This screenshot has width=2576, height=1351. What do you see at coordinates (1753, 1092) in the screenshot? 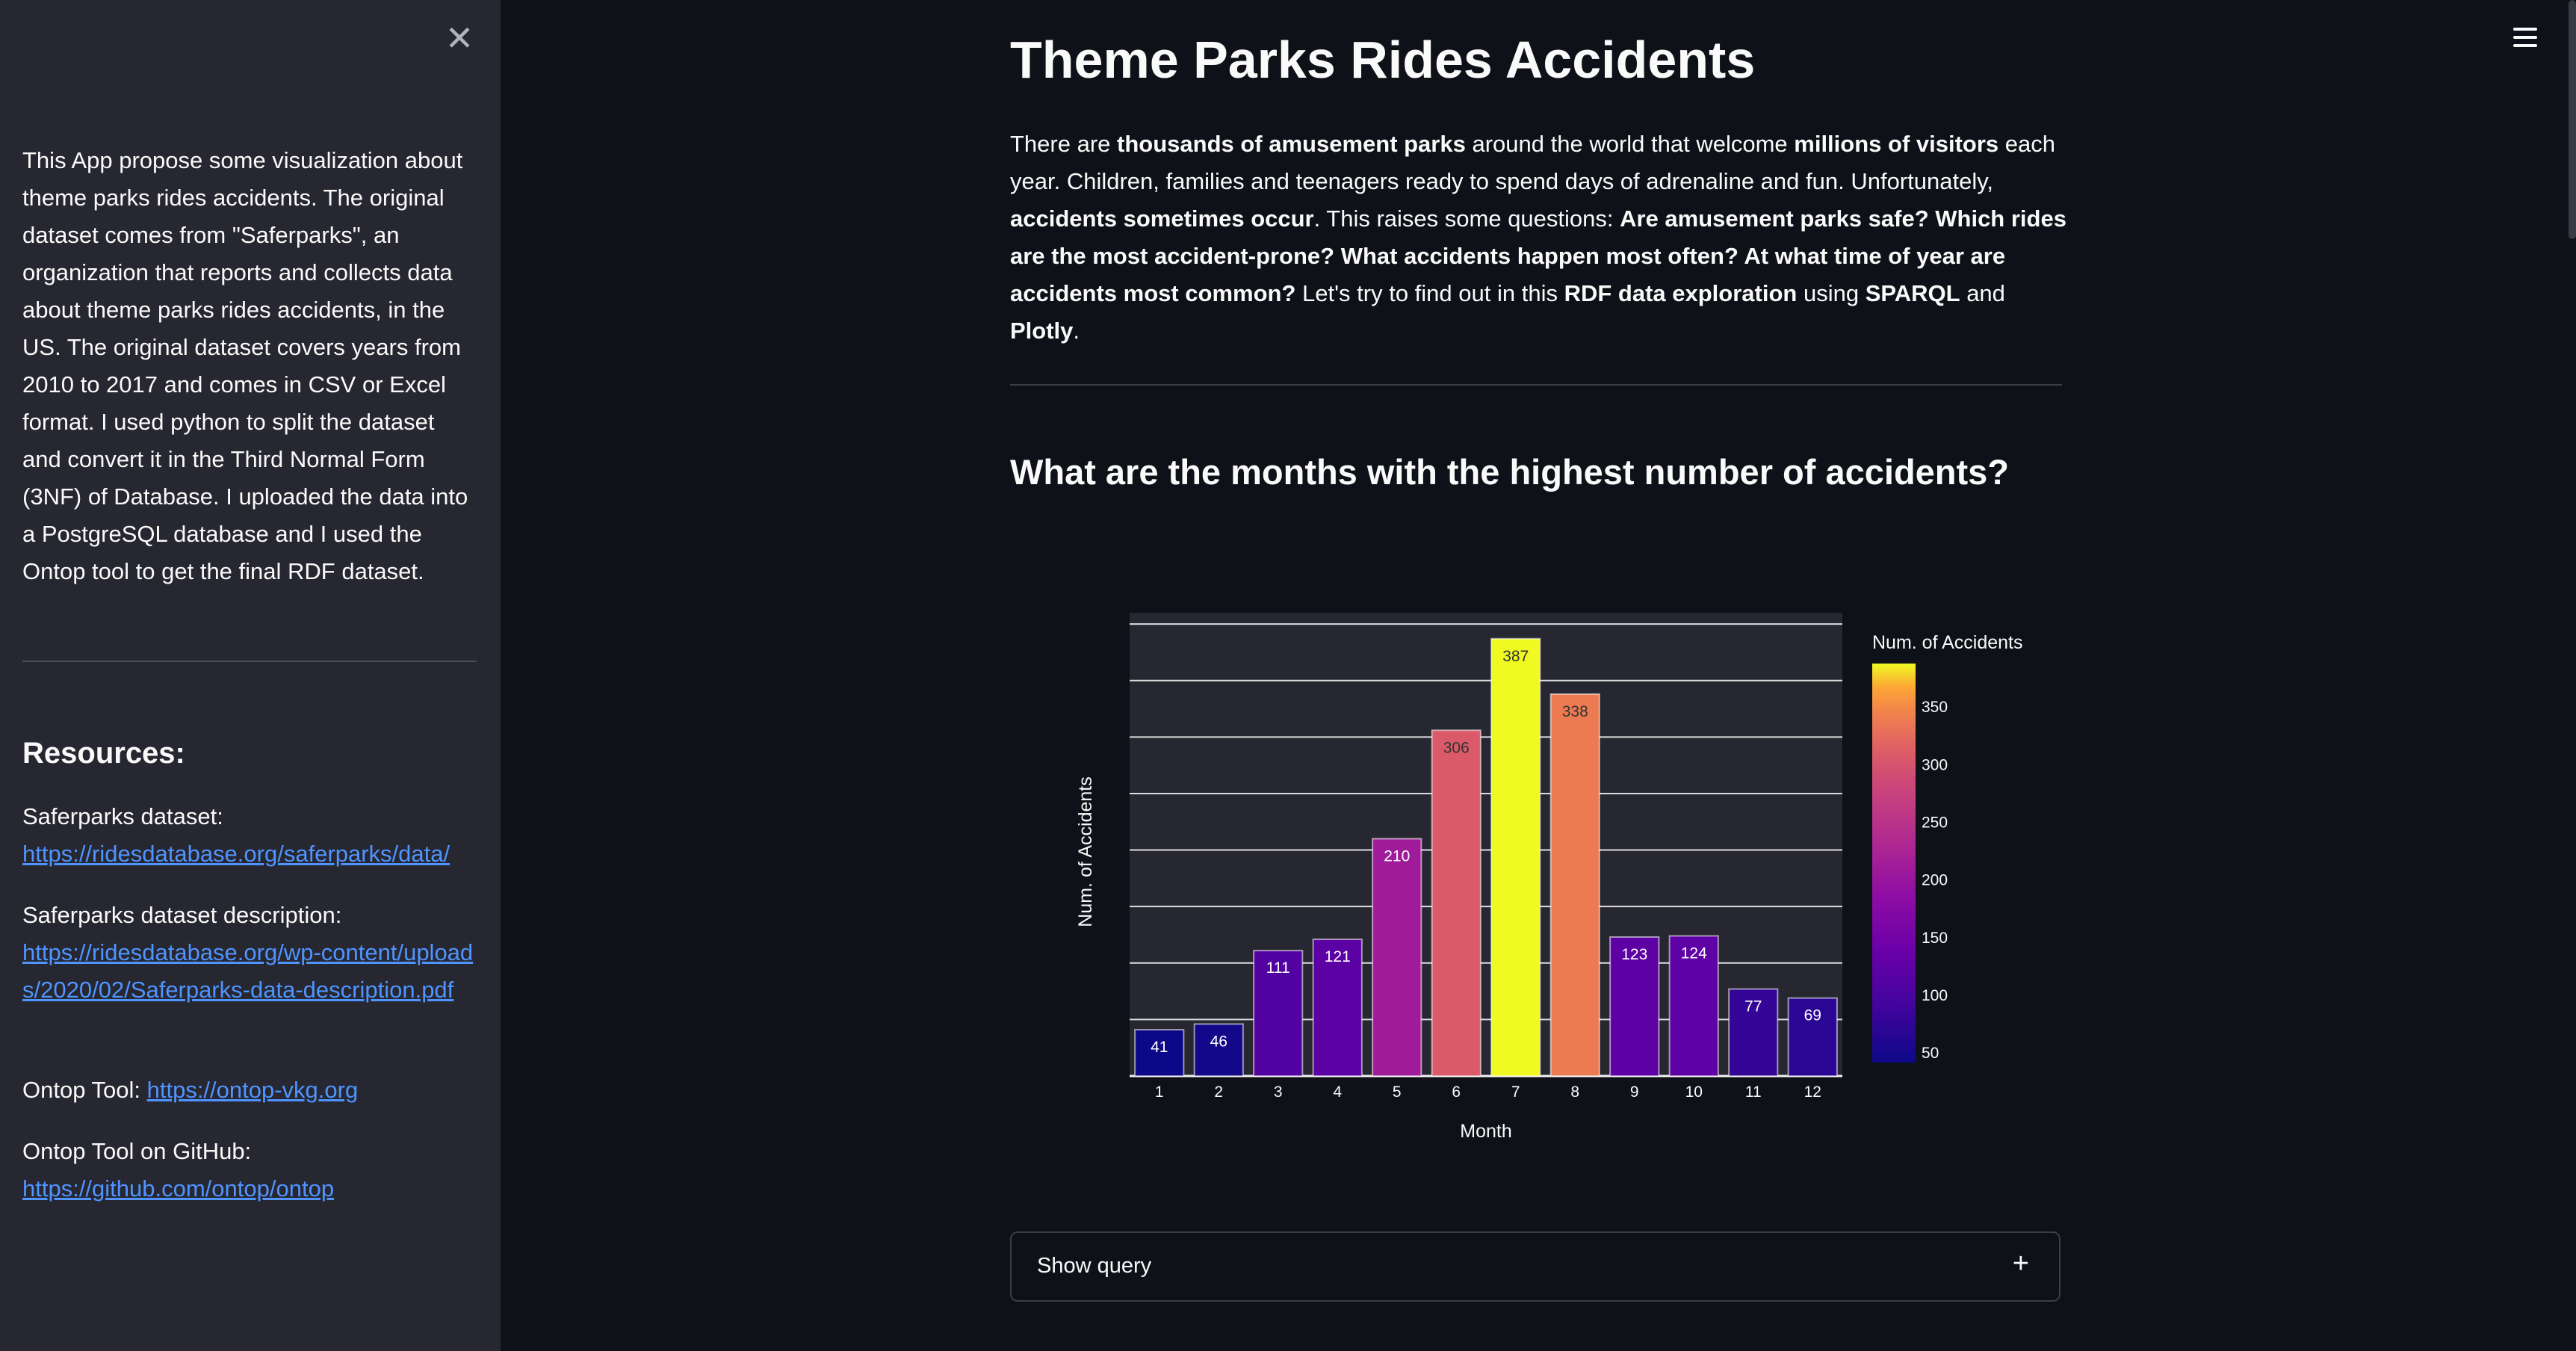
I see `x-tick-label: 11` at bounding box center [1753, 1092].